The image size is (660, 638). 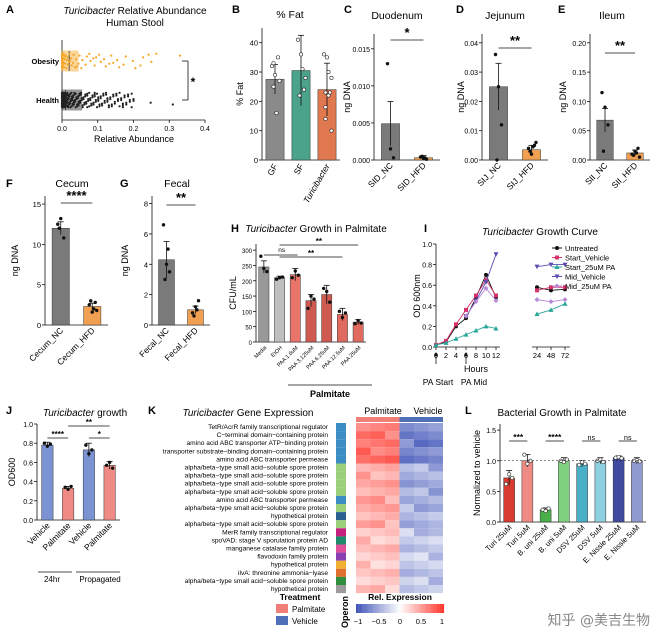 I want to click on legend-label-I-2: Start_25uM PA, so click(x=590, y=267).